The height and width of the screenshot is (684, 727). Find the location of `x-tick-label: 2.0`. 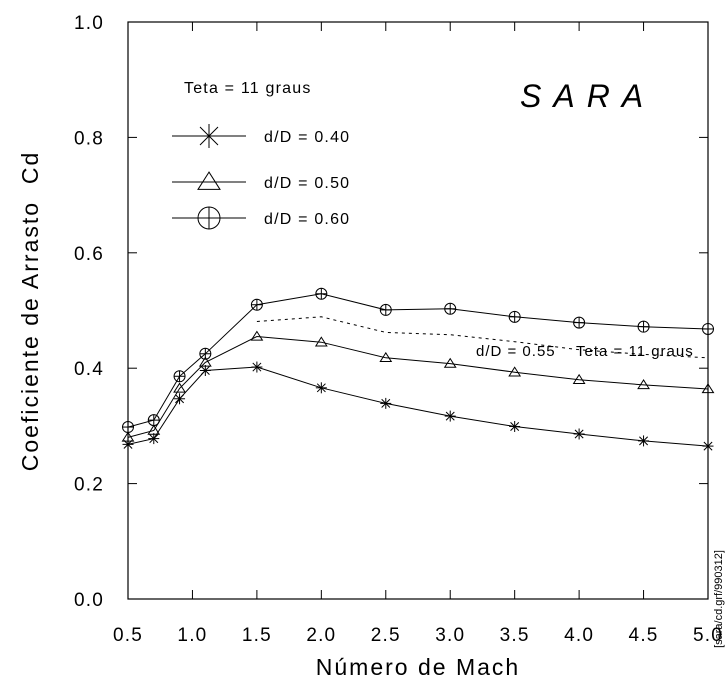

x-tick-label: 2.0 is located at coordinates (321, 635).